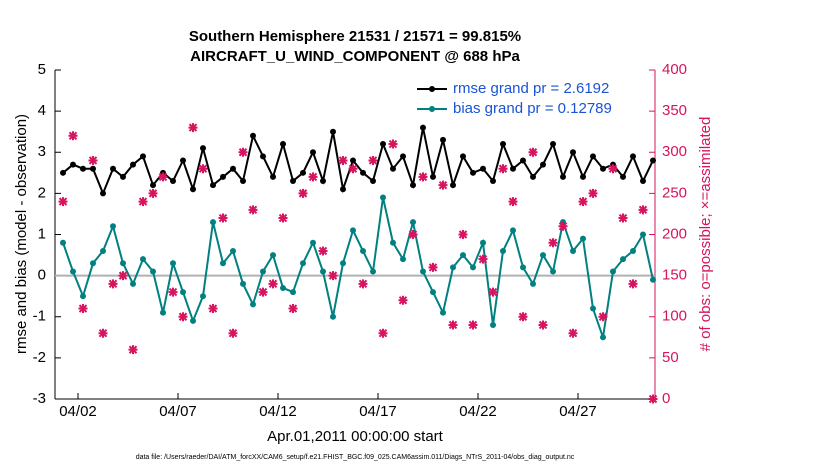  I want to click on y-axis-label: rmse and bias (model - observation), so click(21, 234).